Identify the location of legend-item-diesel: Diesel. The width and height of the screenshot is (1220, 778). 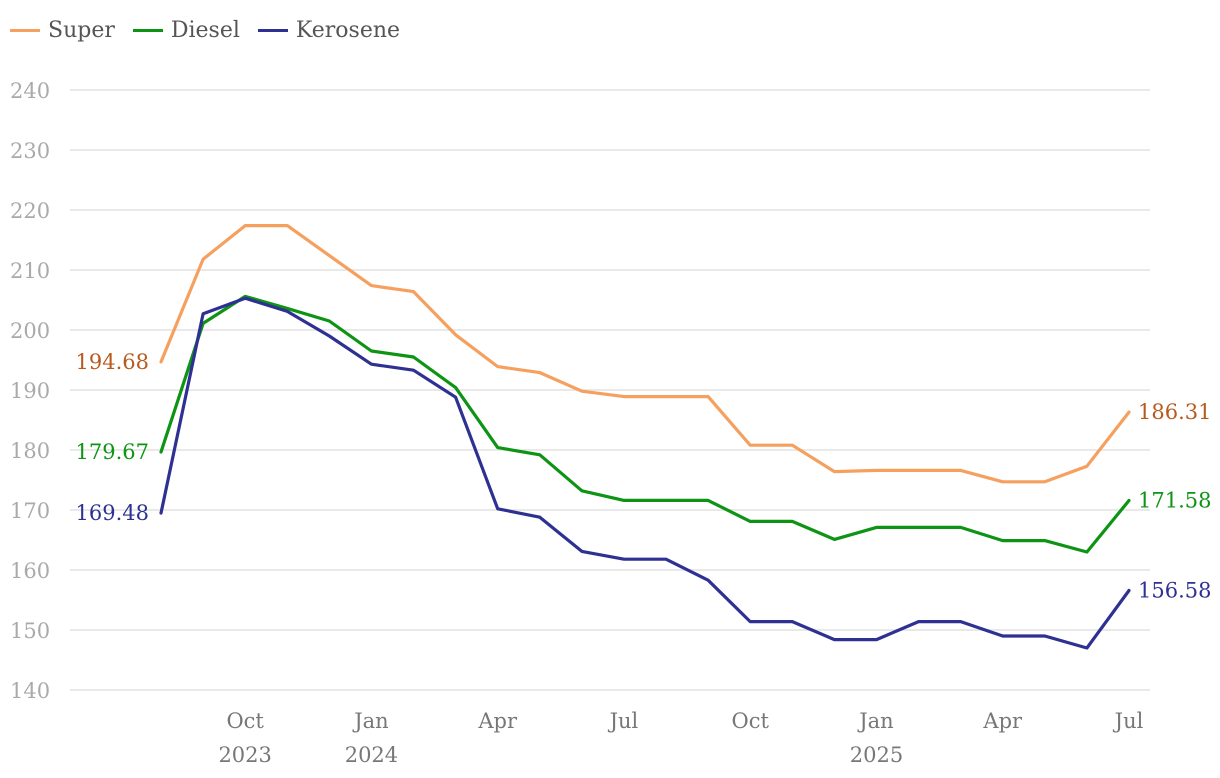
(186, 30).